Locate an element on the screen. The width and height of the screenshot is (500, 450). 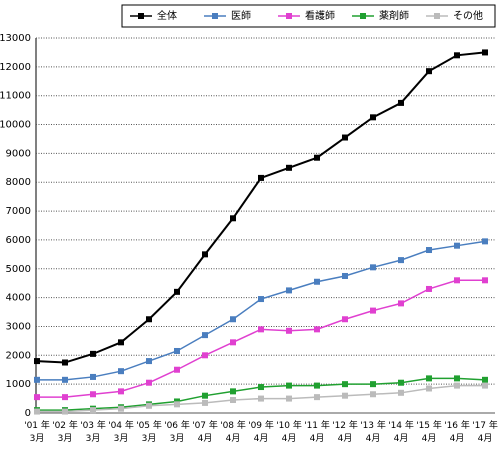
y-tick-label: 11000 is located at coordinates (15, 96).